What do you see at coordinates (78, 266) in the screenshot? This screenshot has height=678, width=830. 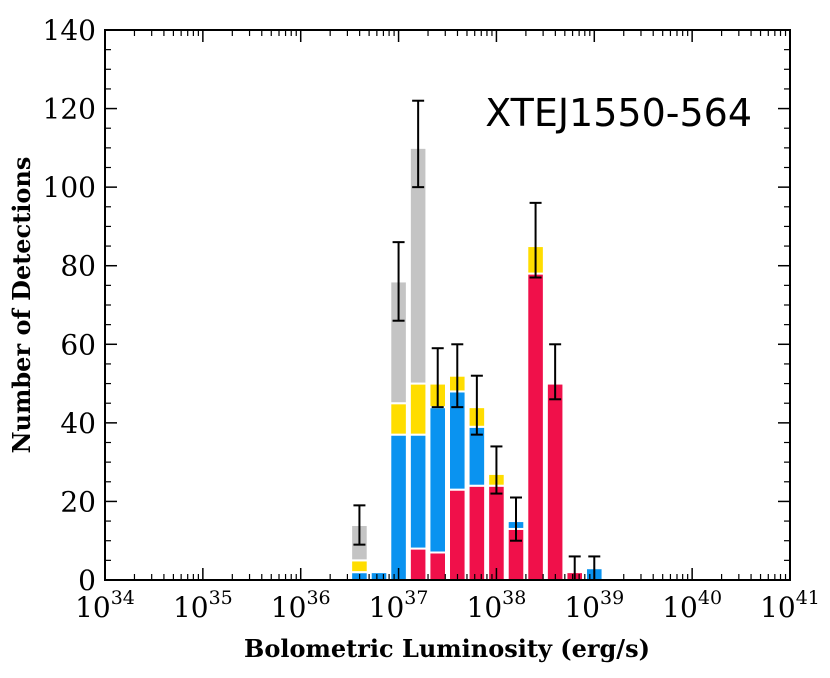 I see `y-tick-label: 80` at bounding box center [78, 266].